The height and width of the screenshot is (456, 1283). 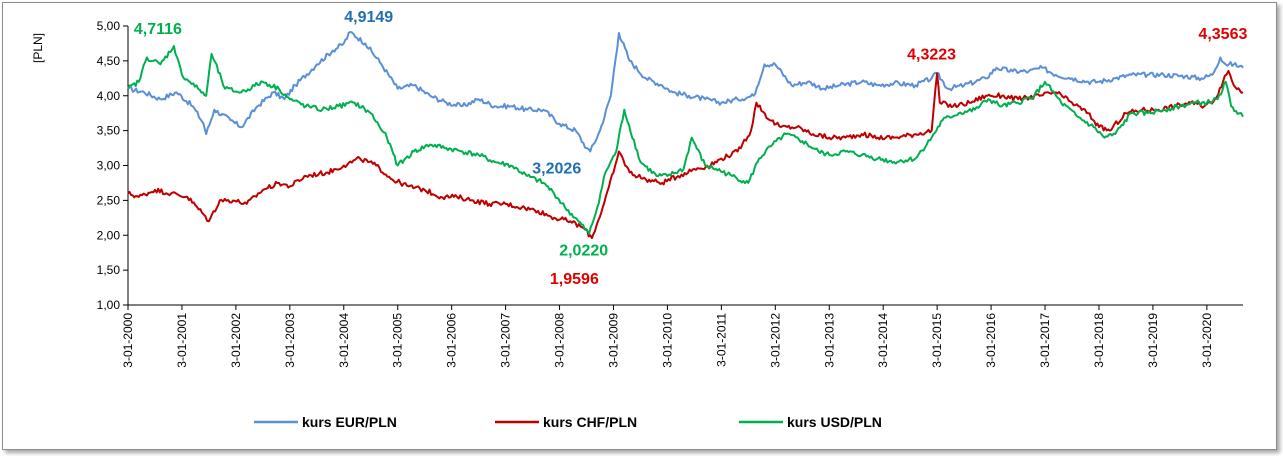 I want to click on x-tick-label: 3-01-2000, so click(x=128, y=340).